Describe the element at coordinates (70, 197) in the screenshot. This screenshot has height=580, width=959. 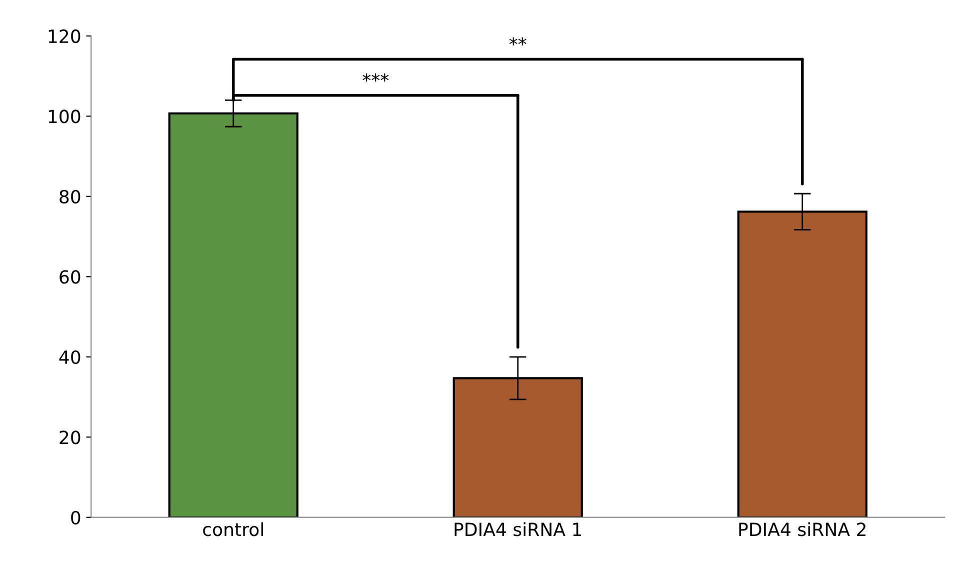
I see `y-tick-label: 80` at that location.